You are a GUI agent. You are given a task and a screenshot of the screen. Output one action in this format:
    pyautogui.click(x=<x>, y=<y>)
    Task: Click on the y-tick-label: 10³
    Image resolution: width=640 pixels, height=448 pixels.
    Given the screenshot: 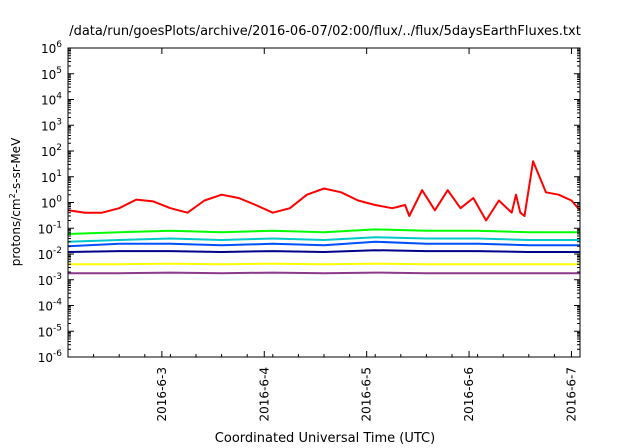 What is the action you would take?
    pyautogui.click(x=51, y=125)
    